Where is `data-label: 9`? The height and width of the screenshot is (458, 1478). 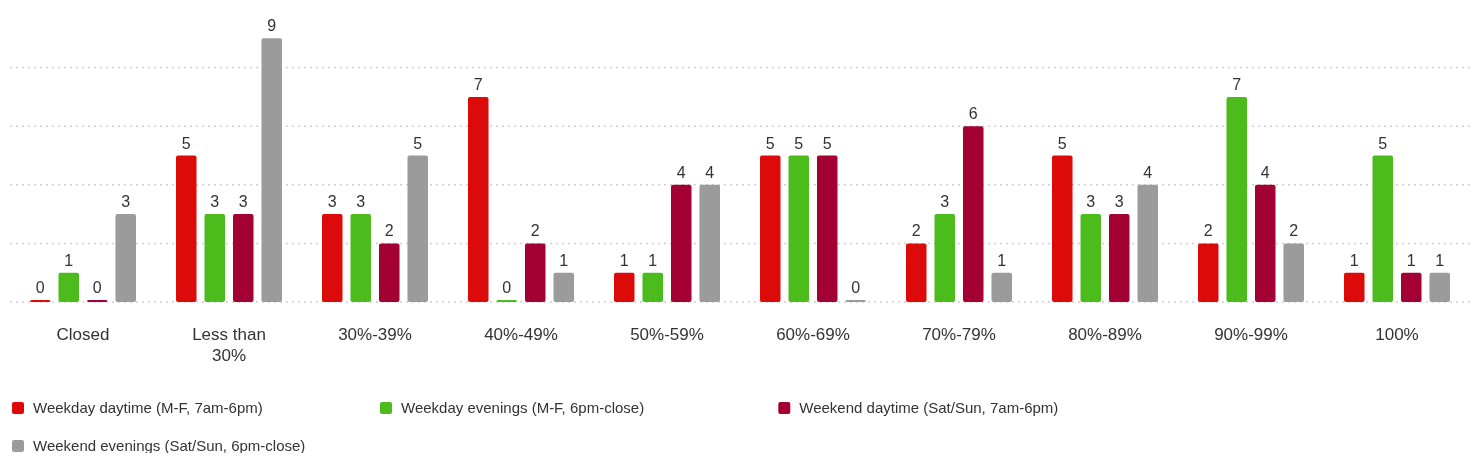 data-label: 9 is located at coordinates (272, 26).